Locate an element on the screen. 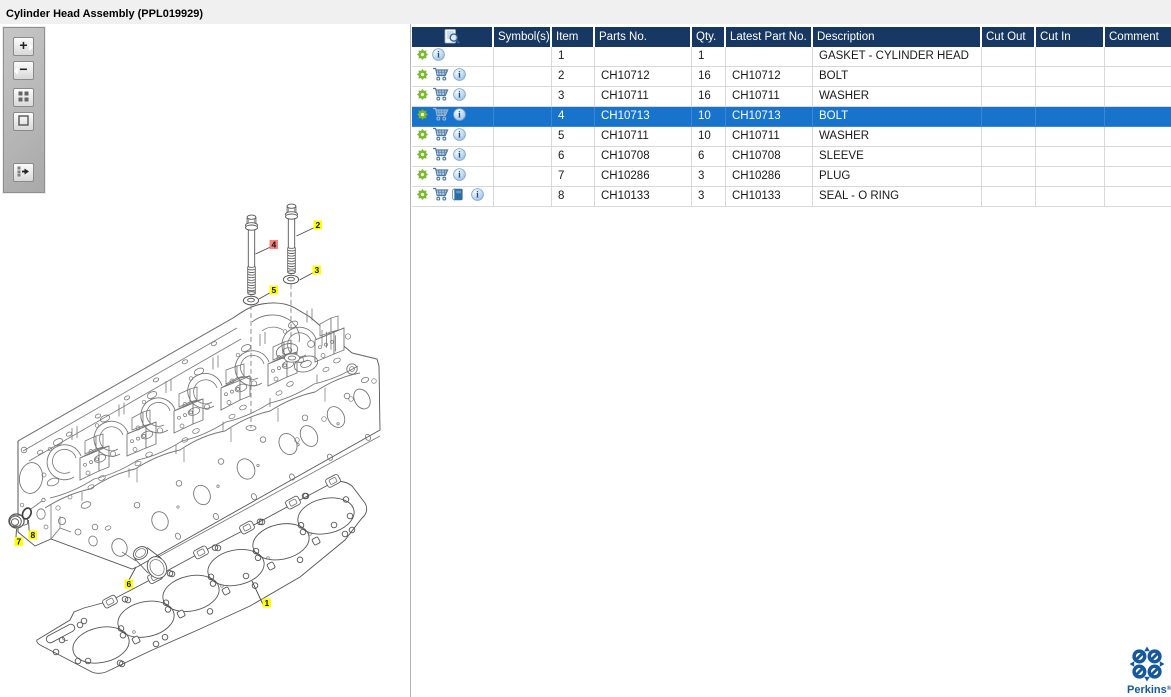  svg-text: 1 is located at coordinates (267, 603).